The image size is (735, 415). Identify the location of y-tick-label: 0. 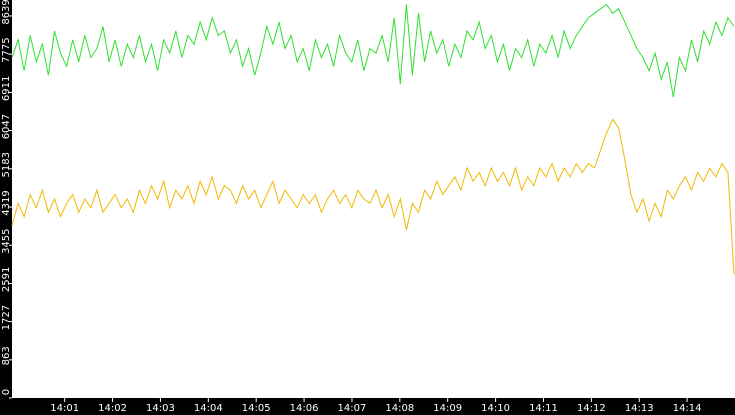
(6, 392).